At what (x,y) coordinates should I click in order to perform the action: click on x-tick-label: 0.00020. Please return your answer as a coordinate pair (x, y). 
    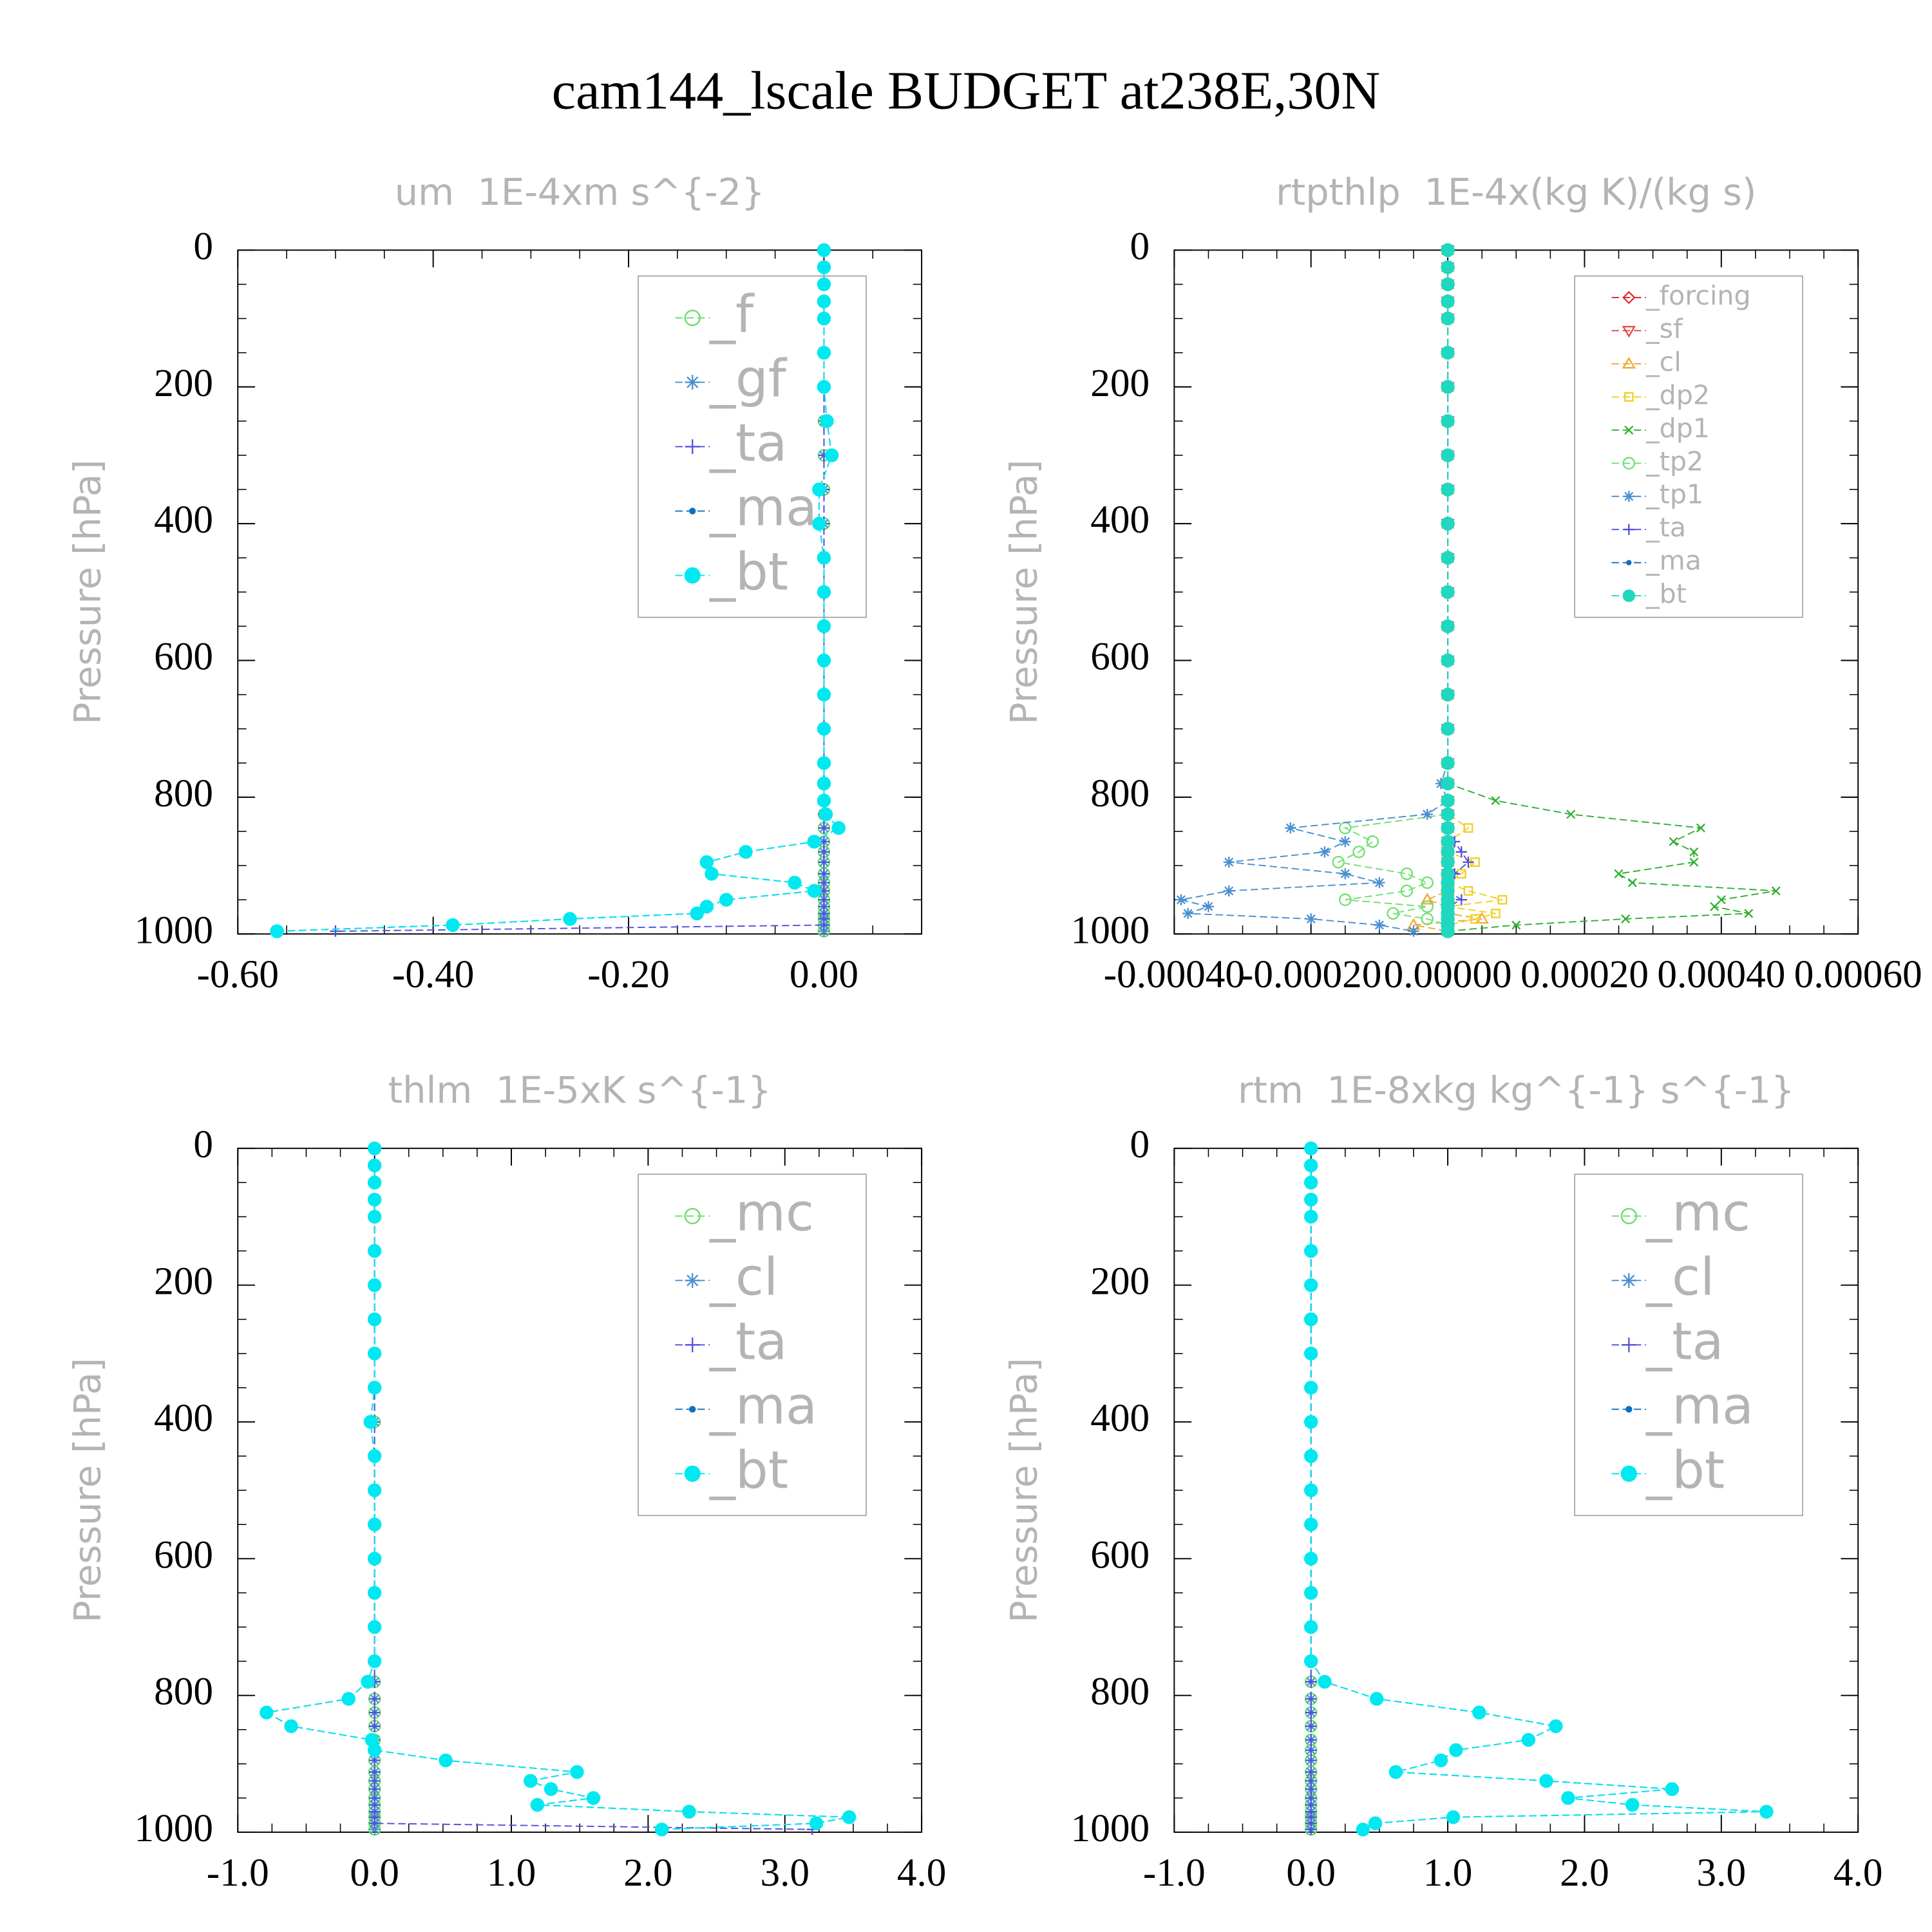
    Looking at the image, I should click on (1585, 974).